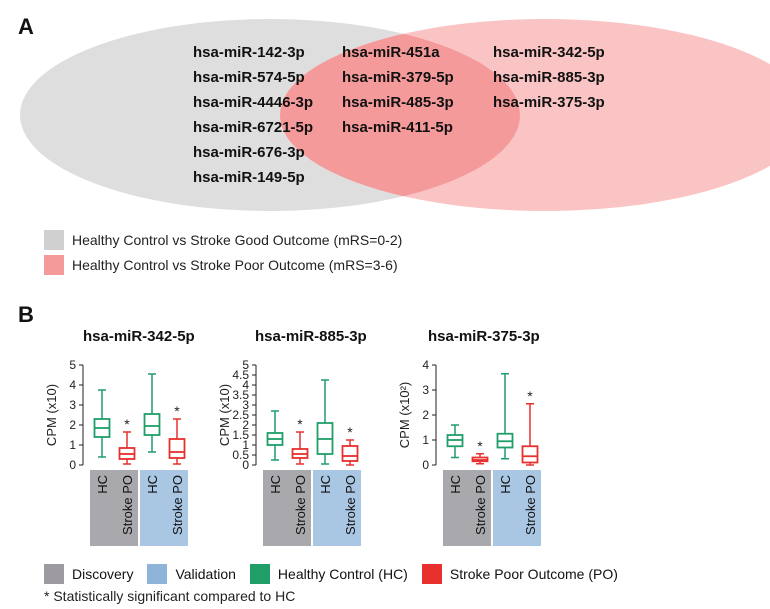 The image size is (770, 609). Describe the element at coordinates (240, 375) in the screenshot. I see `y-tick-label: 4.5` at that location.